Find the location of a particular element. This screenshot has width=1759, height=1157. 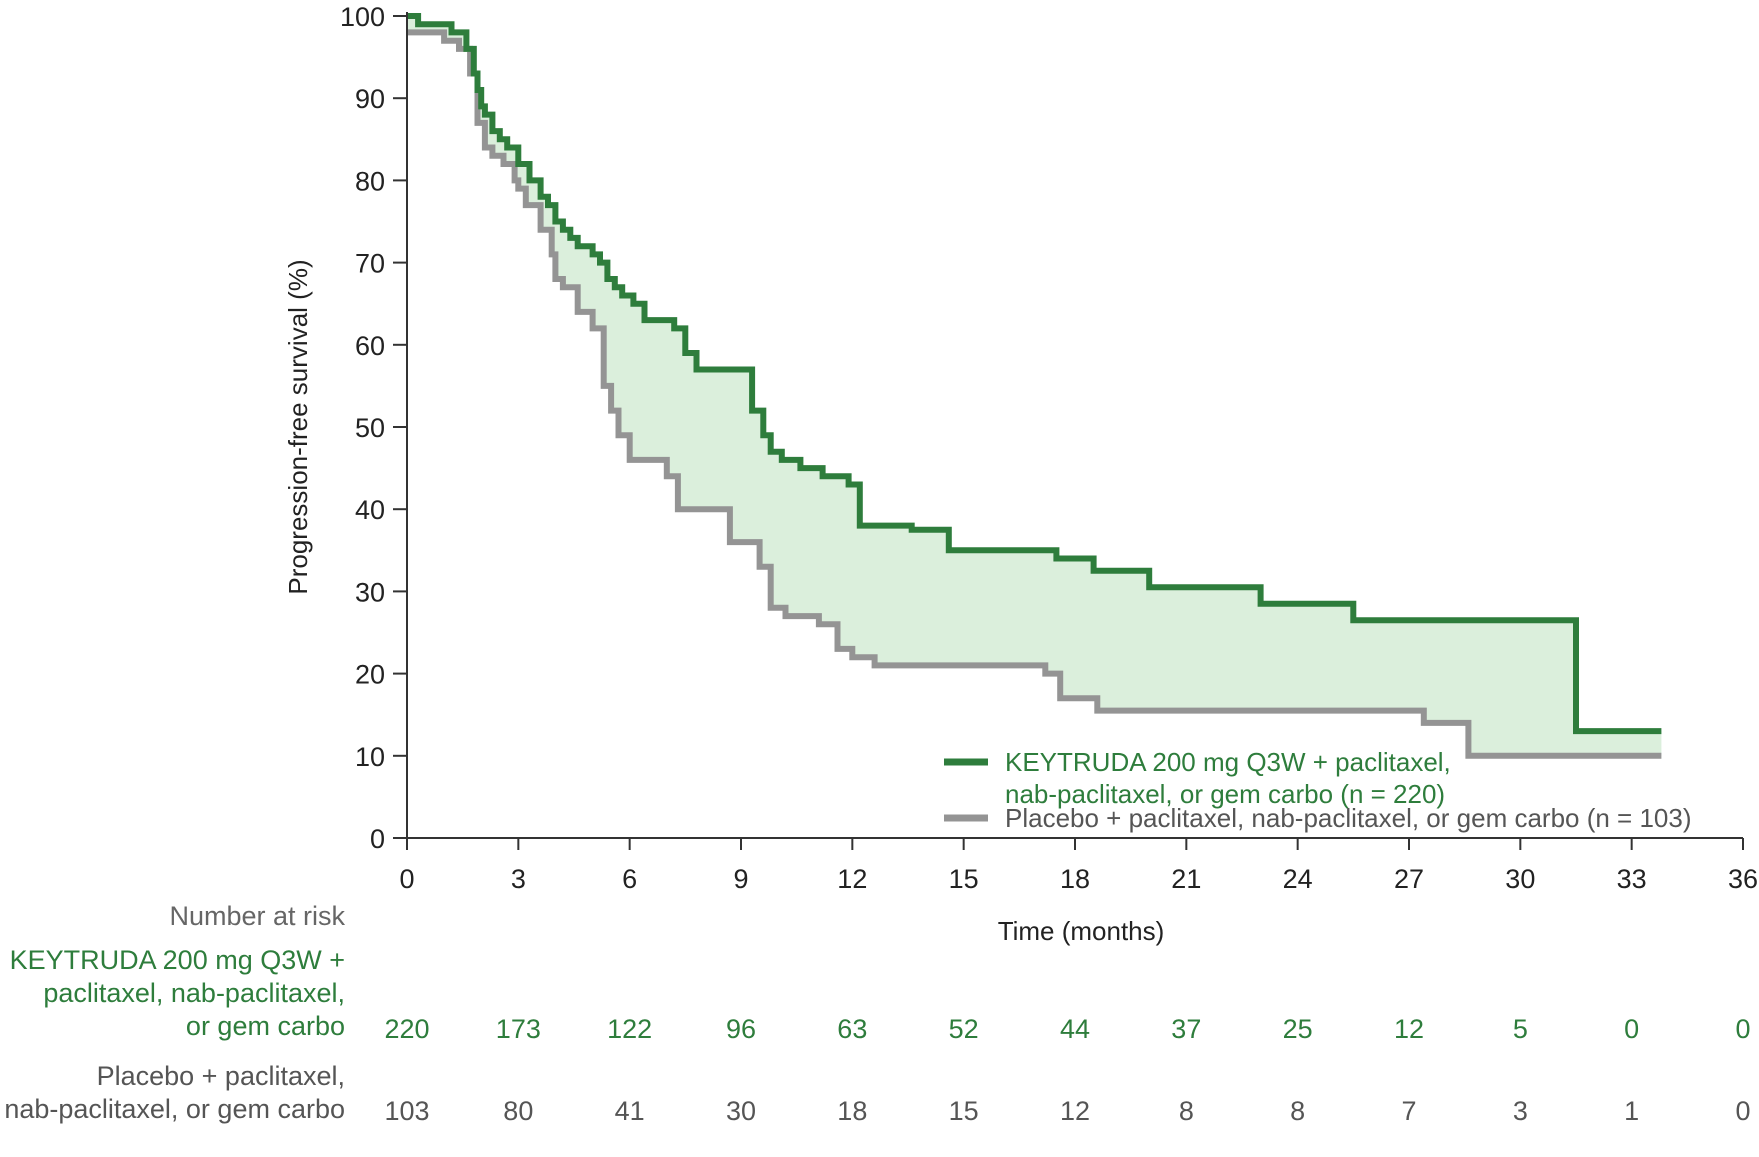

risk-table-header: Number at risk is located at coordinates (257, 916).